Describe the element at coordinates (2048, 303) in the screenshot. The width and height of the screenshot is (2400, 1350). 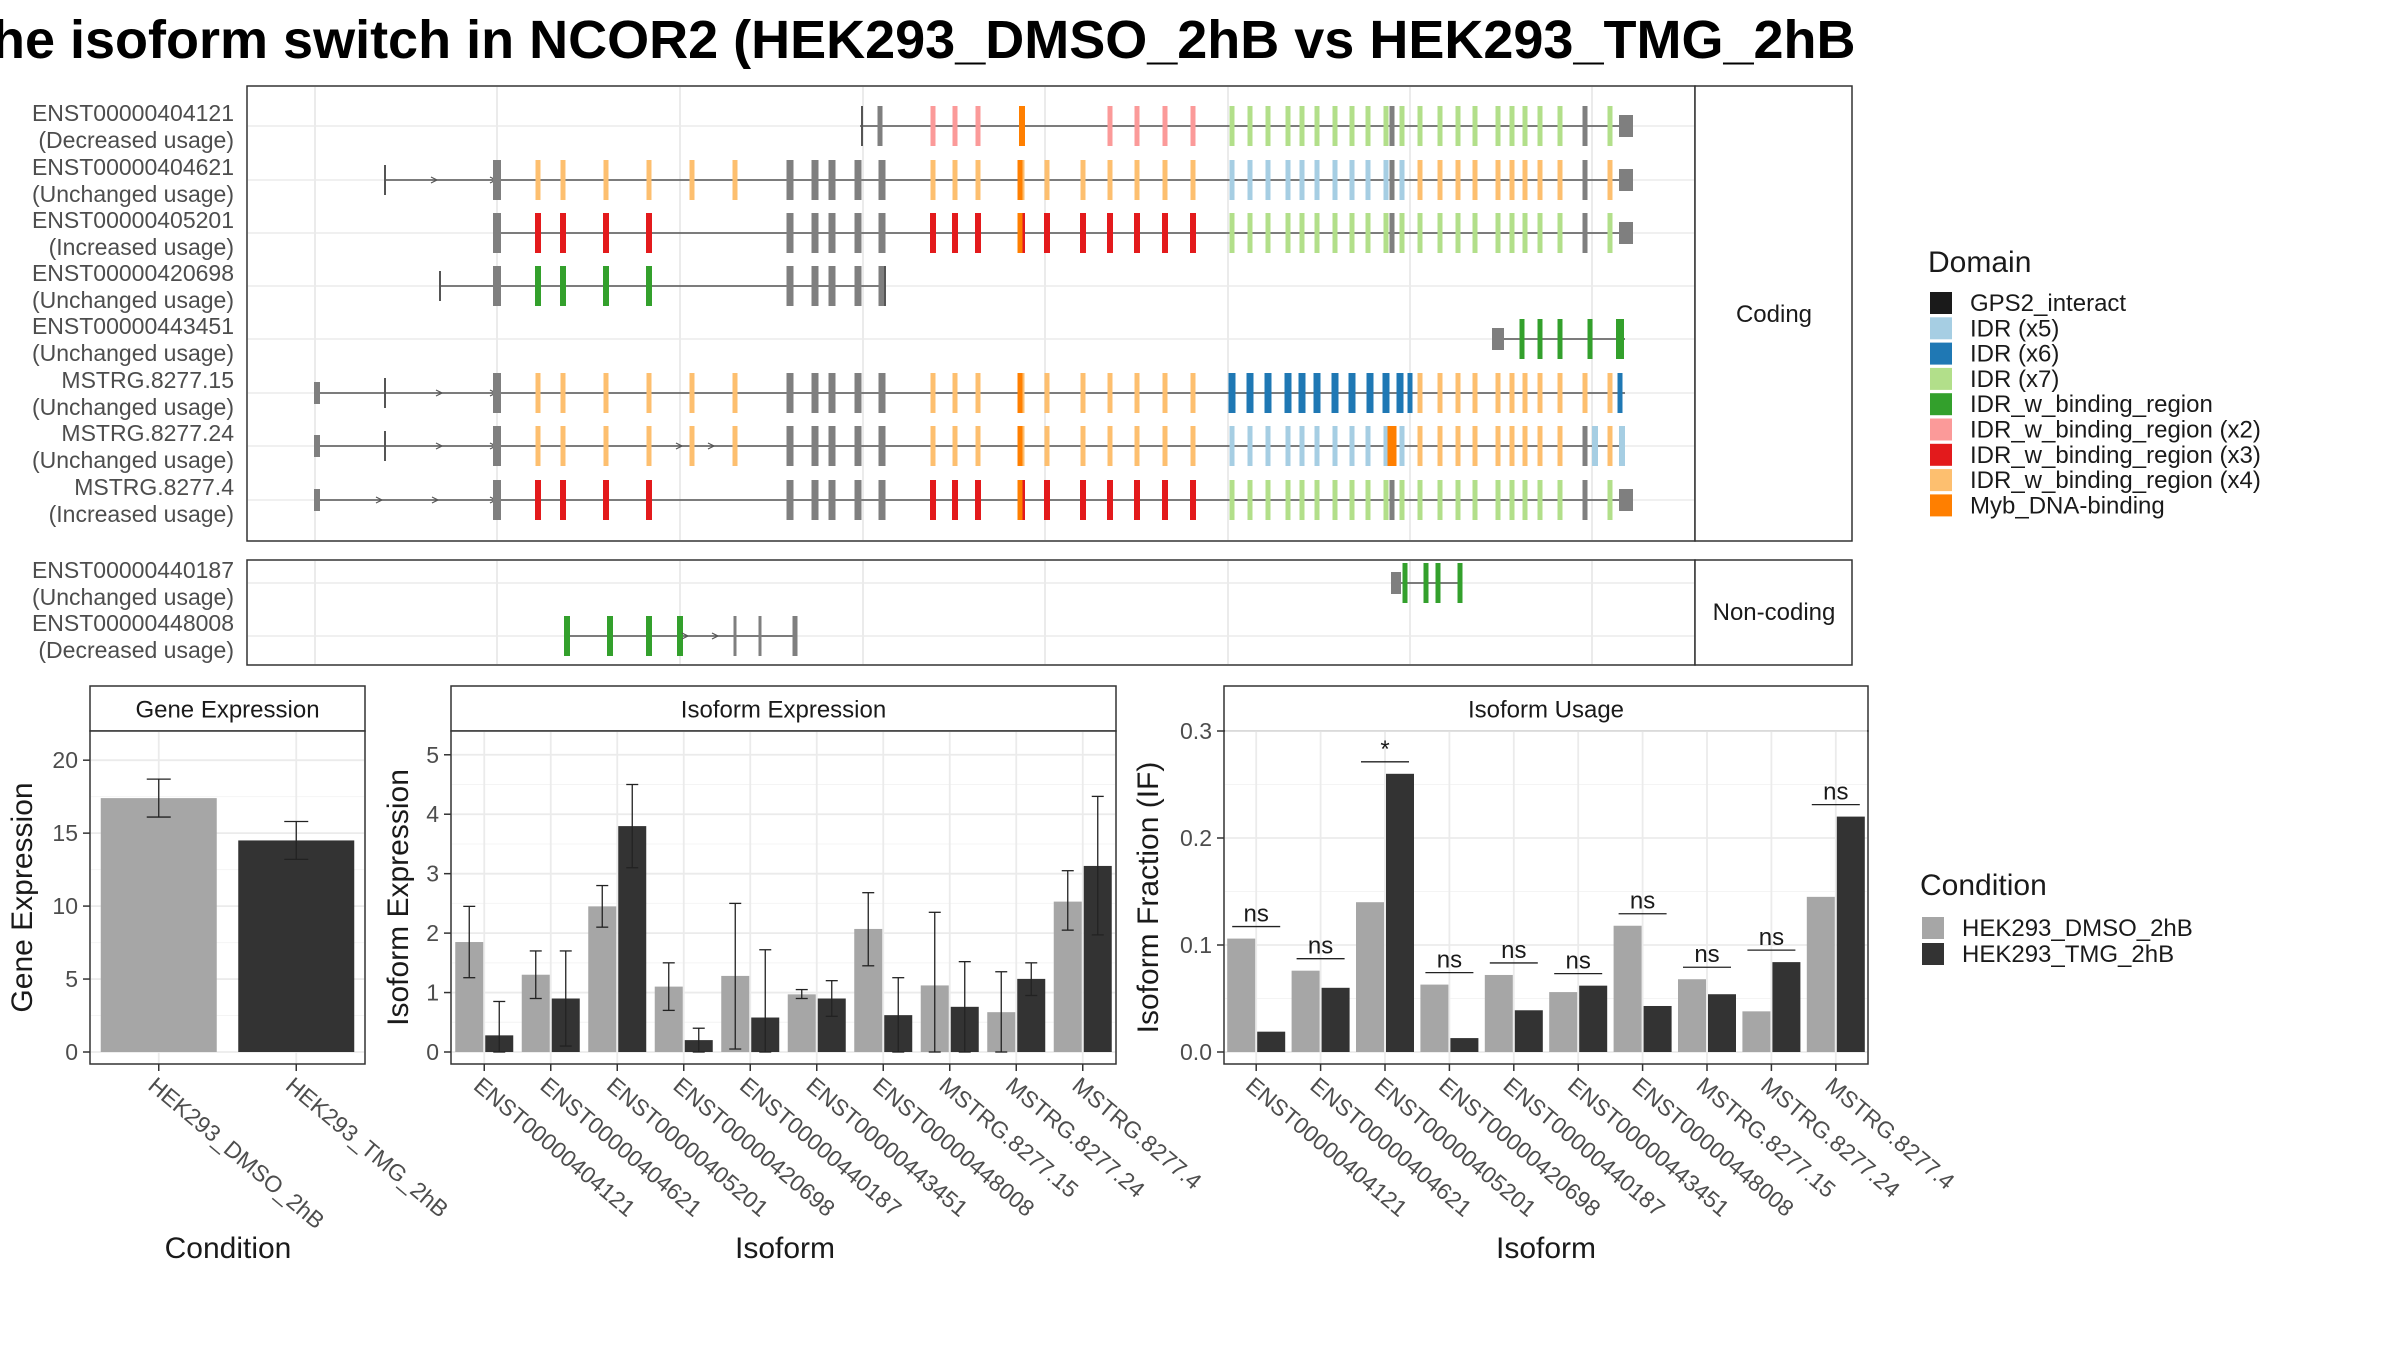
I see `domain-legend-label: GPS2_interact` at that location.